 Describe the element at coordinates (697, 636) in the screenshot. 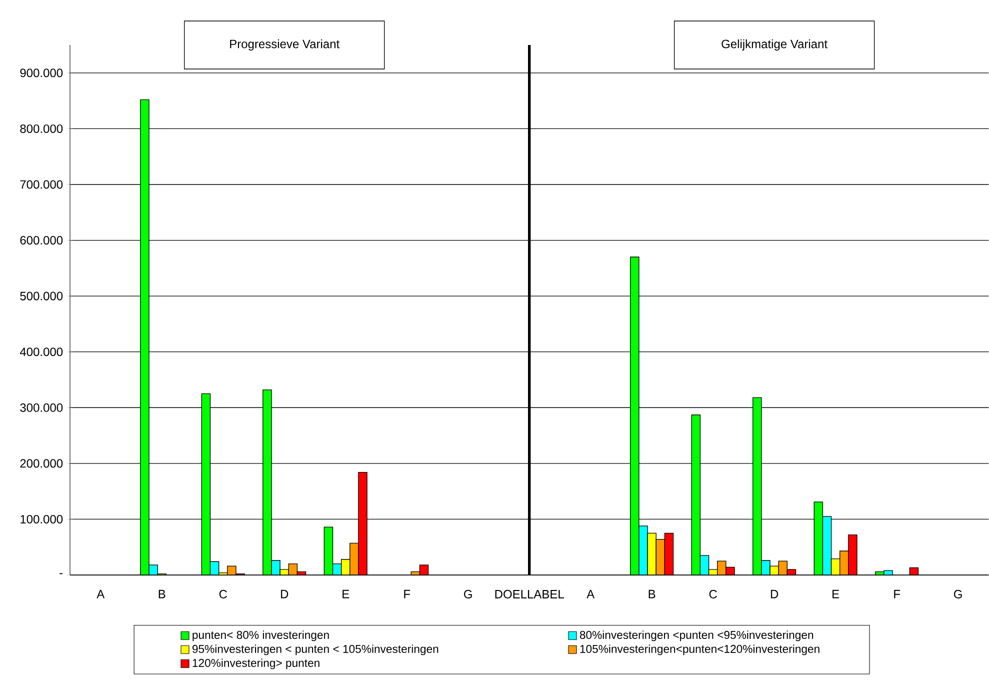

I see `legend-label: 80%investeringen <punten <95%investeringen` at that location.